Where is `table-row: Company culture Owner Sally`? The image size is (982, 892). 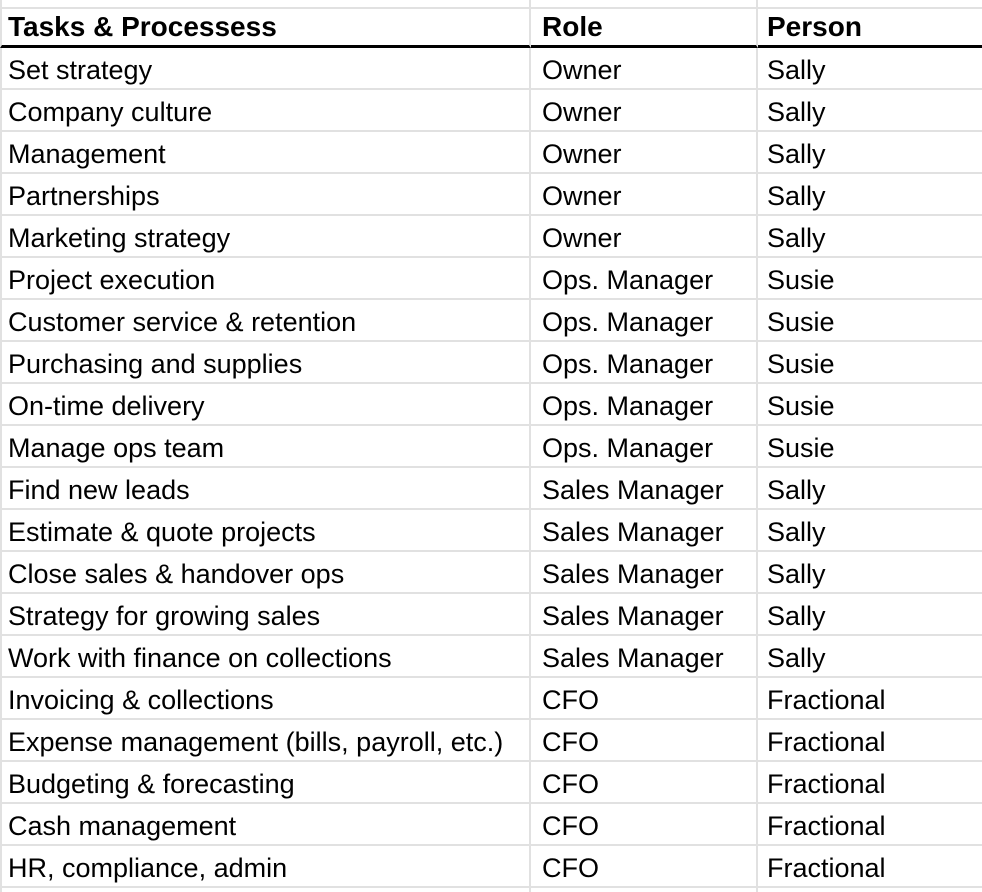 table-row: Company culture Owner Sally is located at coordinates (491, 111).